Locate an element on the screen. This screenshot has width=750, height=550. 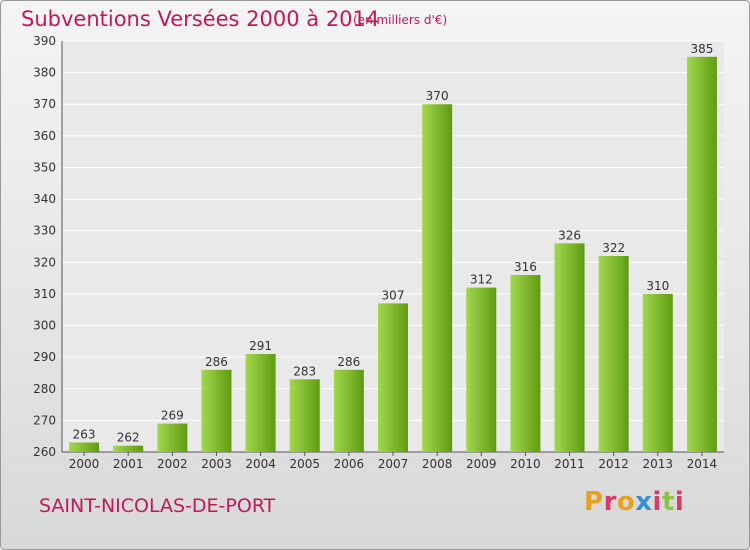
data-label-2011: 326 is located at coordinates (569, 235).